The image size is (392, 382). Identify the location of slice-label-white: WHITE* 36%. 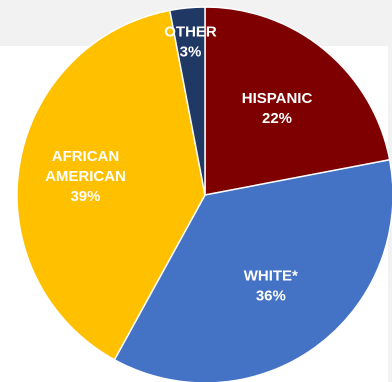
(271, 286).